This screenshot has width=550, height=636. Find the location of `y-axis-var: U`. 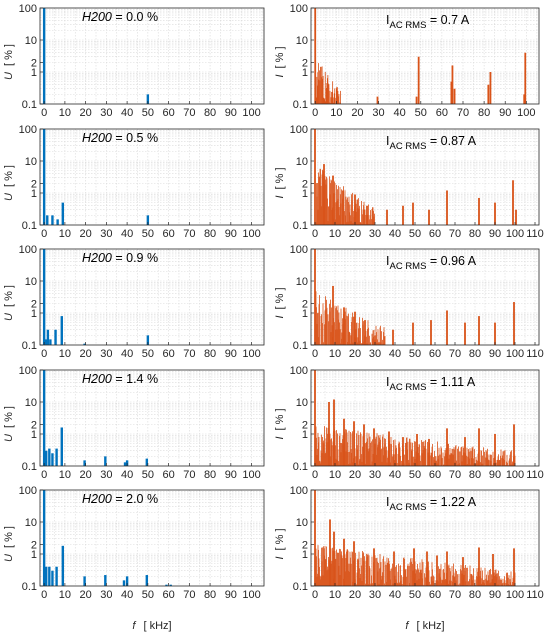

y-axis-var: U is located at coordinates (9, 438).